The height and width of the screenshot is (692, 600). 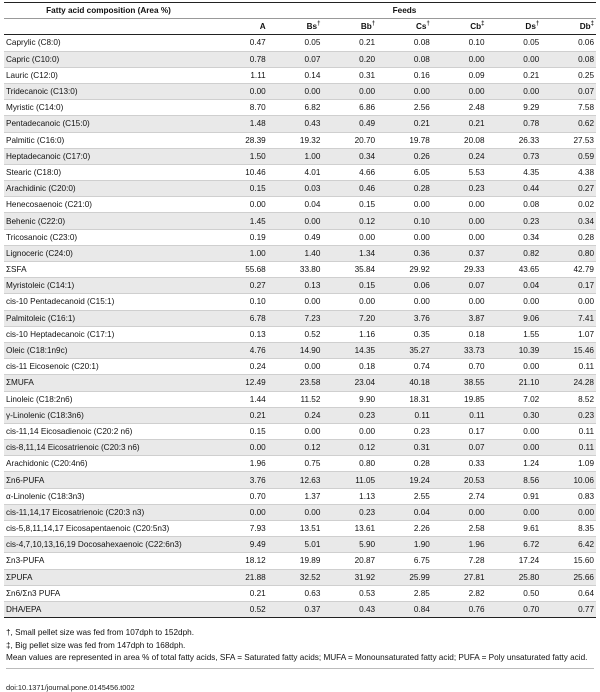 I want to click on table-title: Fatty acid composition (Area %), so click(x=108, y=10).